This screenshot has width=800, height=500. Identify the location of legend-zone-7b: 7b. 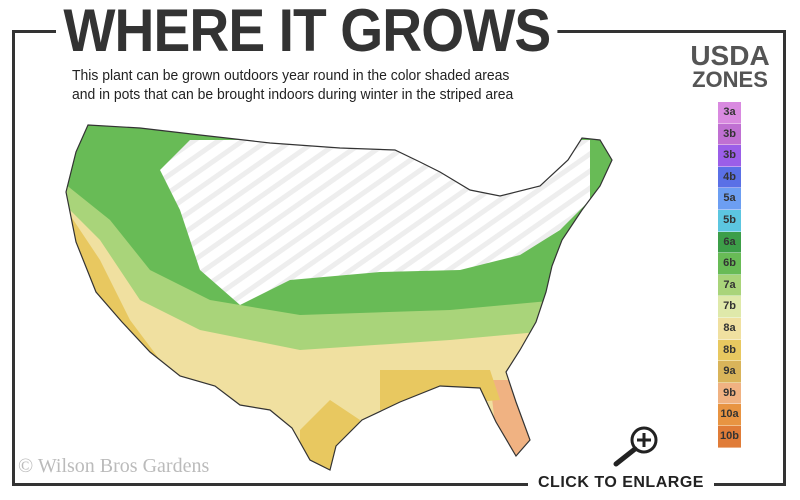
(729, 307).